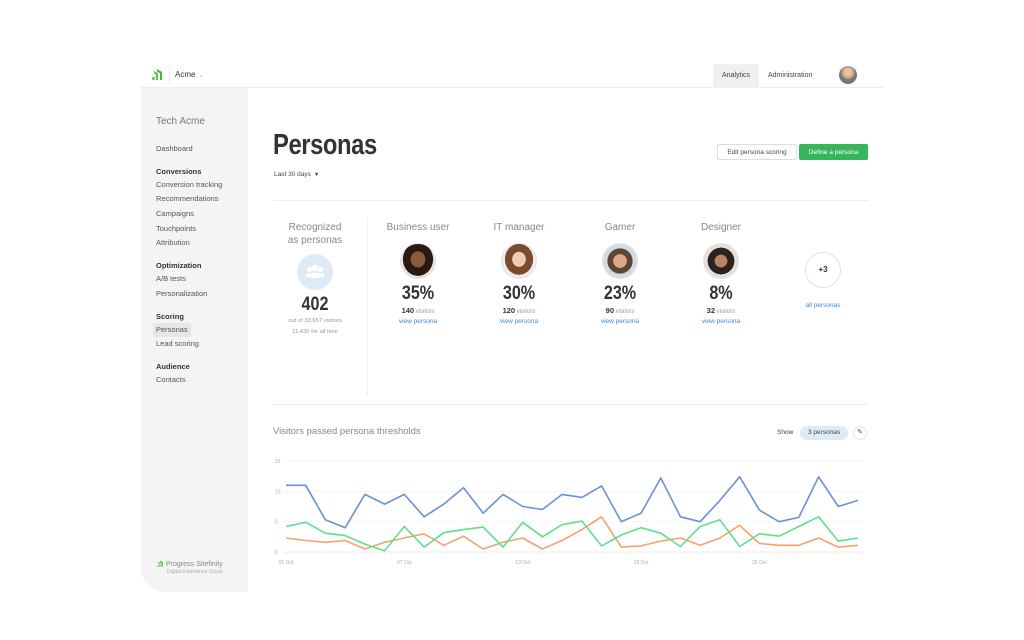 This screenshot has height=640, width=1024. What do you see at coordinates (759, 563) in the screenshot?
I see `x-tick-label: 25 Oct` at bounding box center [759, 563].